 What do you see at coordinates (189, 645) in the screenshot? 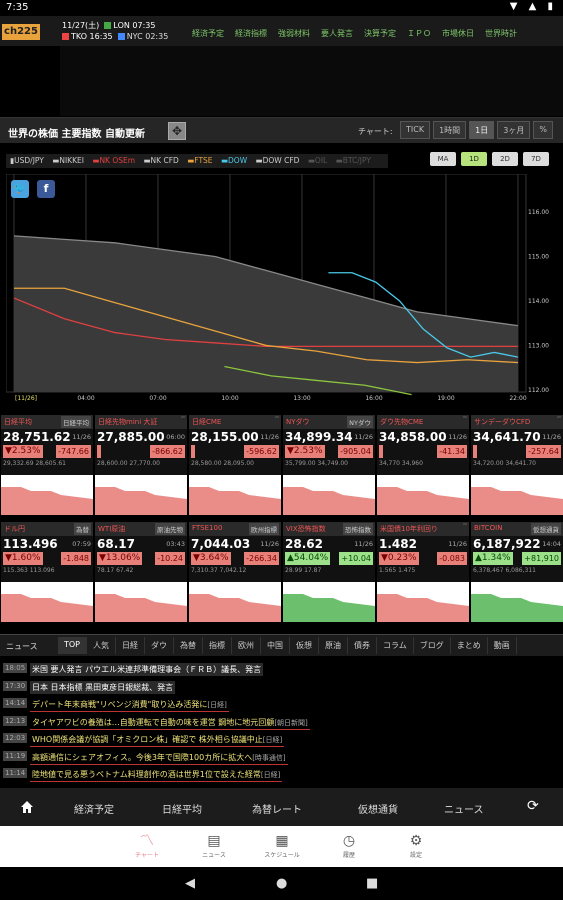
I see `news-tab: 為替` at bounding box center [189, 645].